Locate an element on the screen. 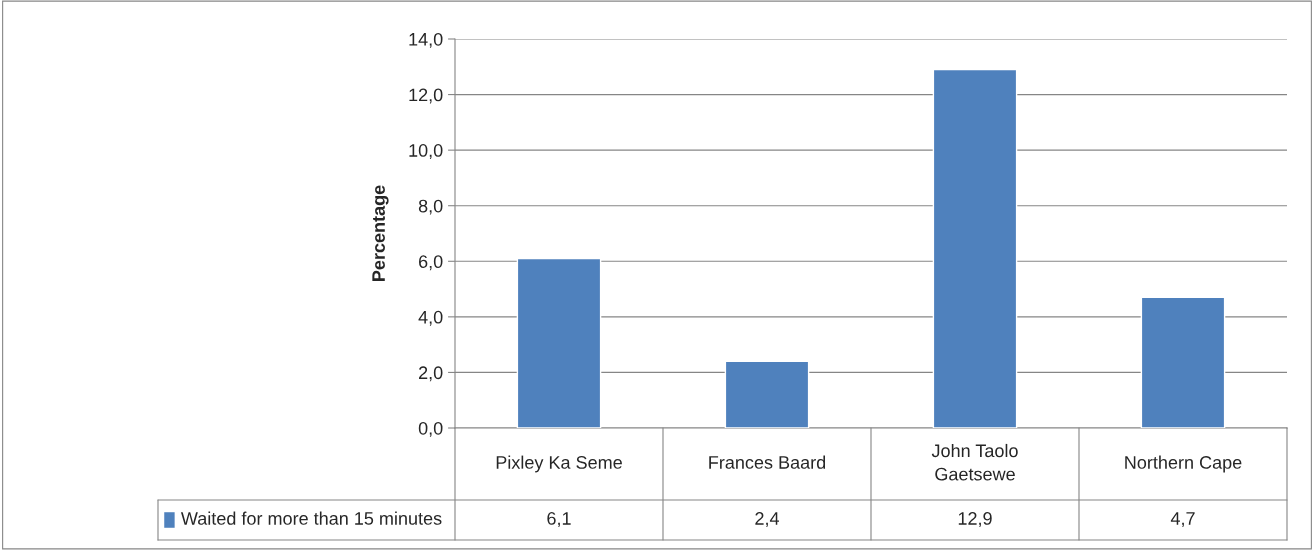 This screenshot has height=550, width=1314. data-label: 4,7 is located at coordinates (1182, 519).